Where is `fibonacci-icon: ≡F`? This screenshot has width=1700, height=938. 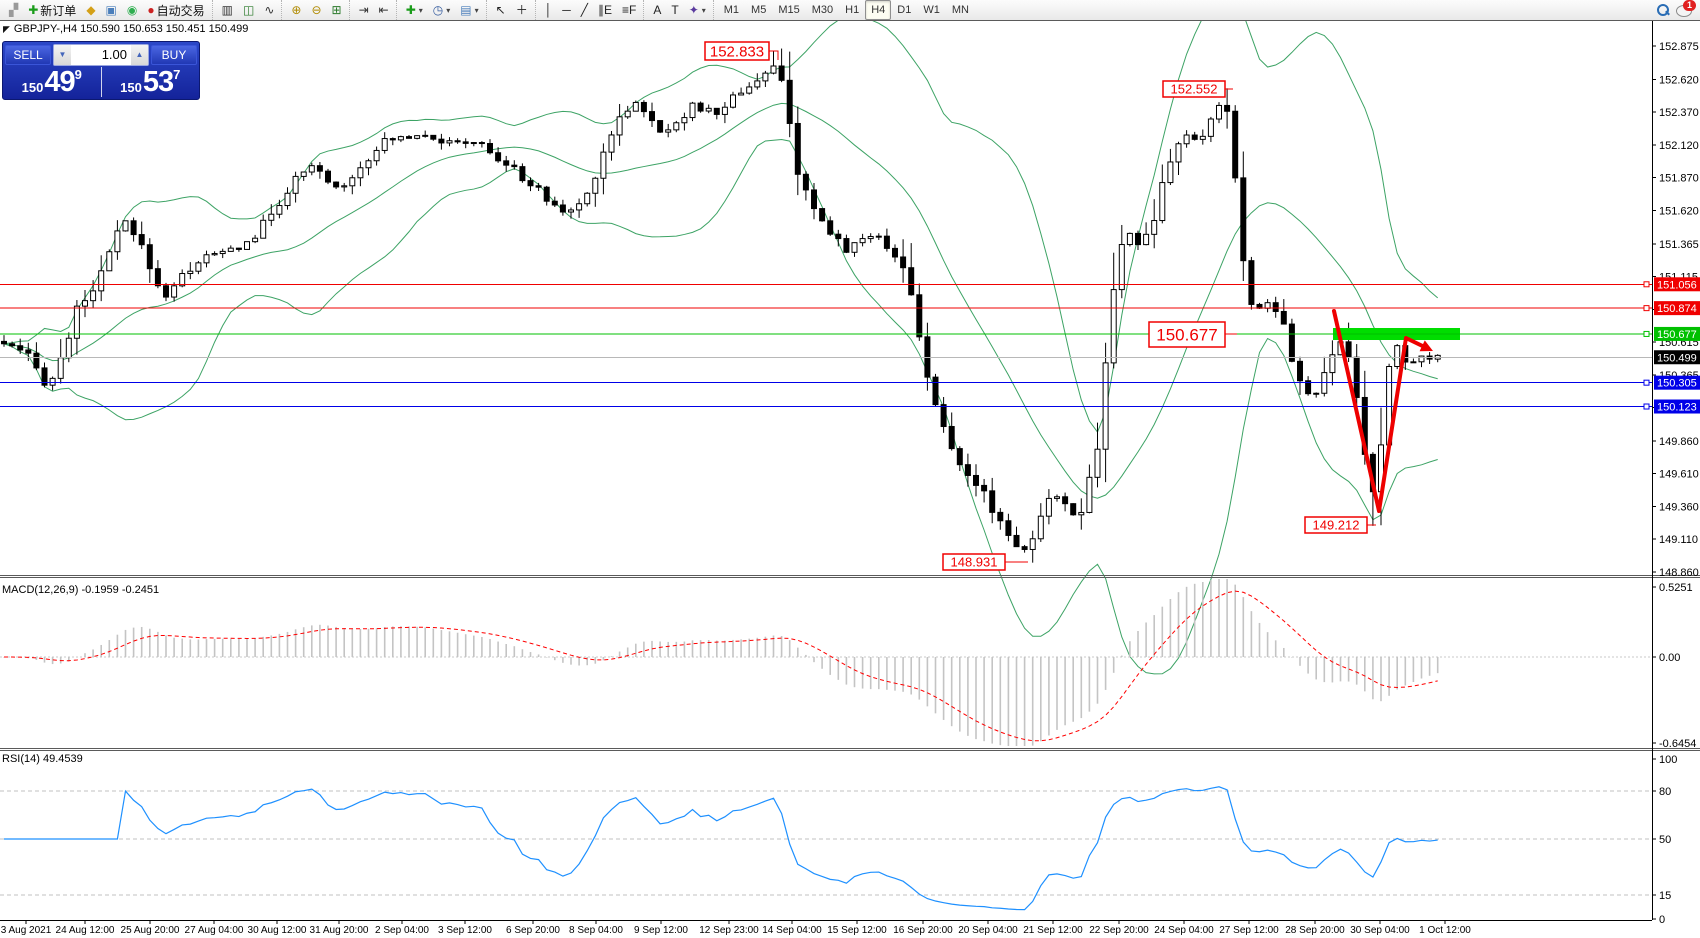
fibonacci-icon: ≡F is located at coordinates (629, 10).